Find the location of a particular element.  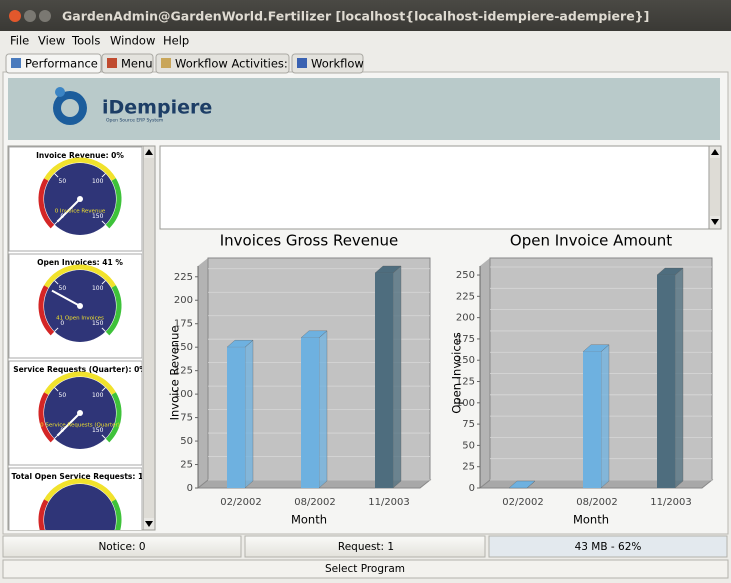

top-content is located at coordinates (440, 187).